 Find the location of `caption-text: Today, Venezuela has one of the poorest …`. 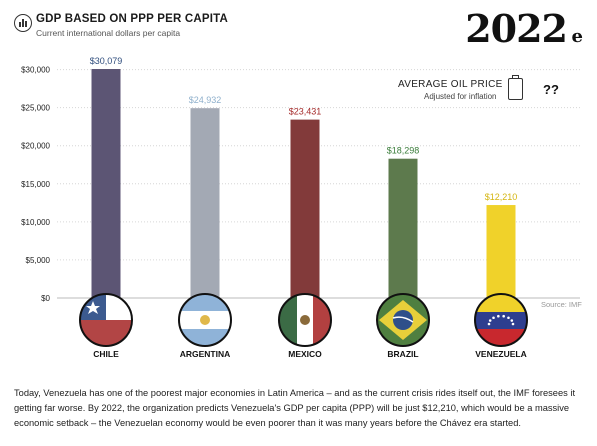

caption-text: Today, Venezuela has one of the poorest … is located at coordinates (295, 408).